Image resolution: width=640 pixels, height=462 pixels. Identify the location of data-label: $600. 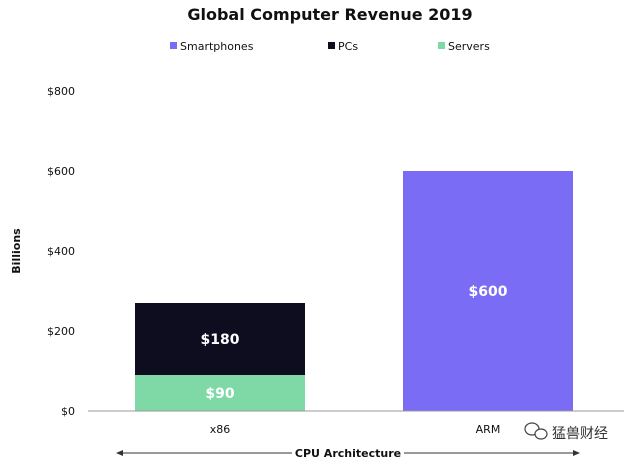
(488, 292).